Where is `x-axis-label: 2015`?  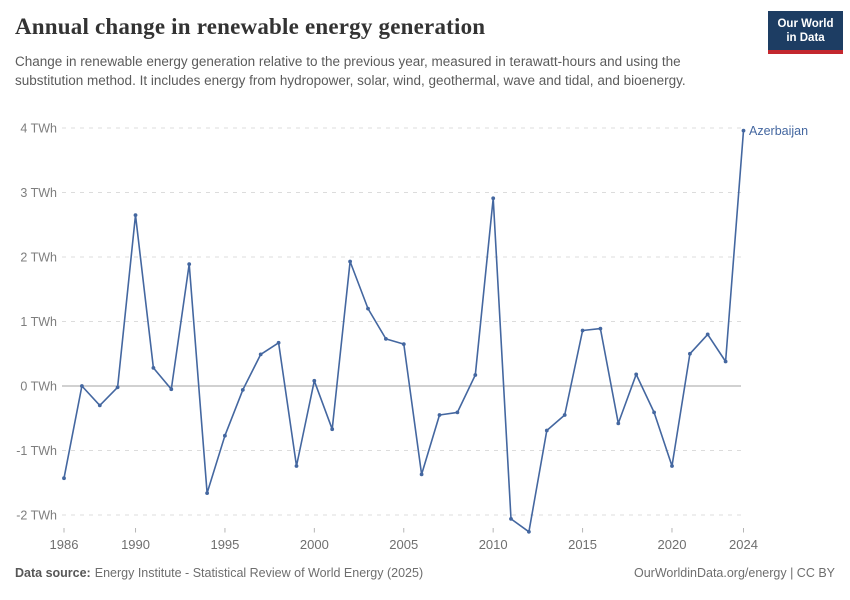
x-axis-label: 2015 is located at coordinates (582, 544).